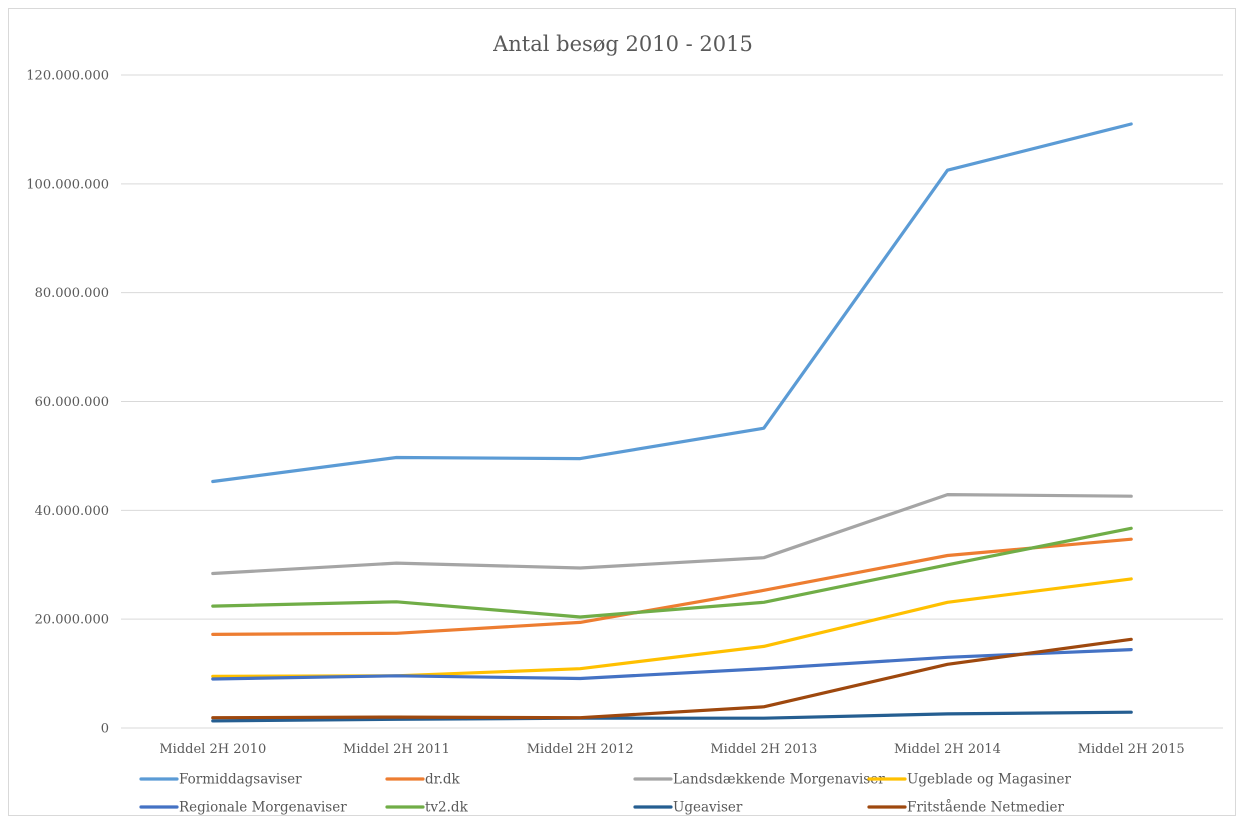 The image size is (1244, 820). What do you see at coordinates (580, 749) in the screenshot?
I see `x-tick-label: Middel 2H 2012` at bounding box center [580, 749].